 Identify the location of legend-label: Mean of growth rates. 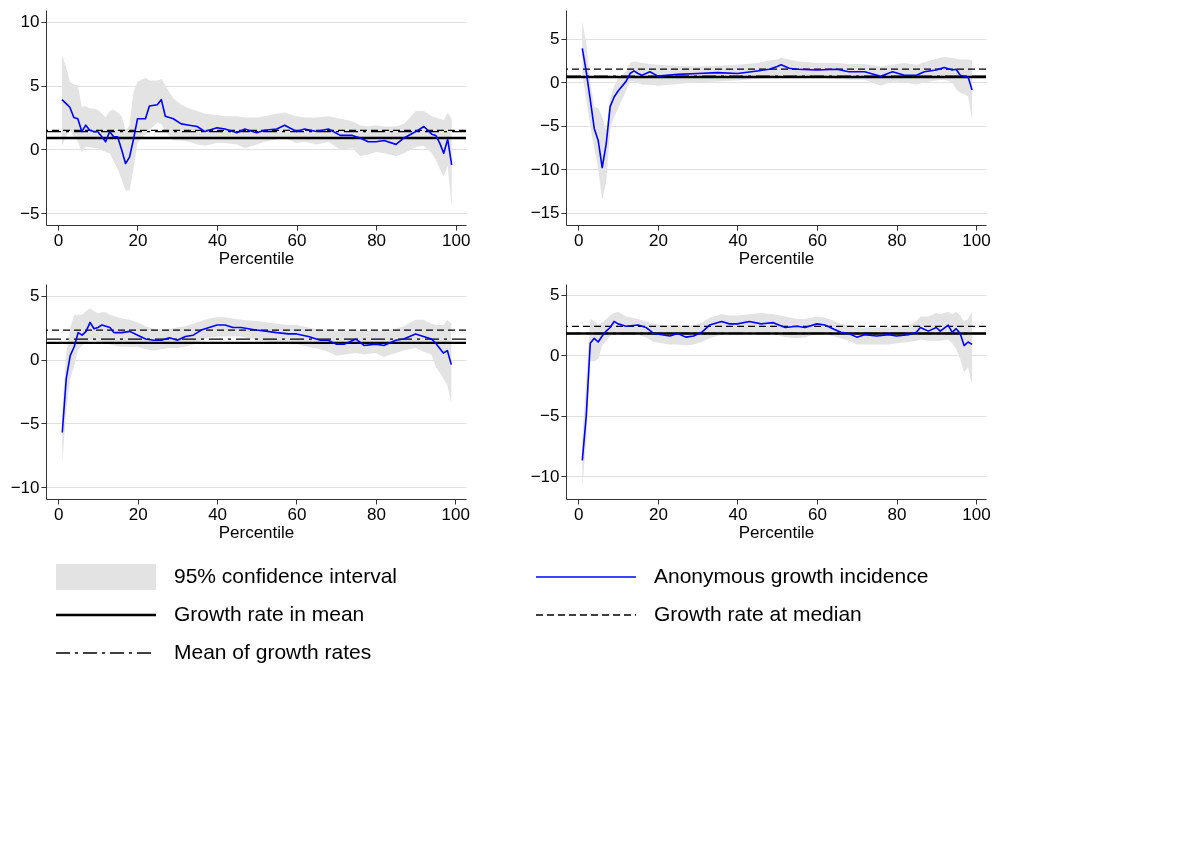
(273, 651).